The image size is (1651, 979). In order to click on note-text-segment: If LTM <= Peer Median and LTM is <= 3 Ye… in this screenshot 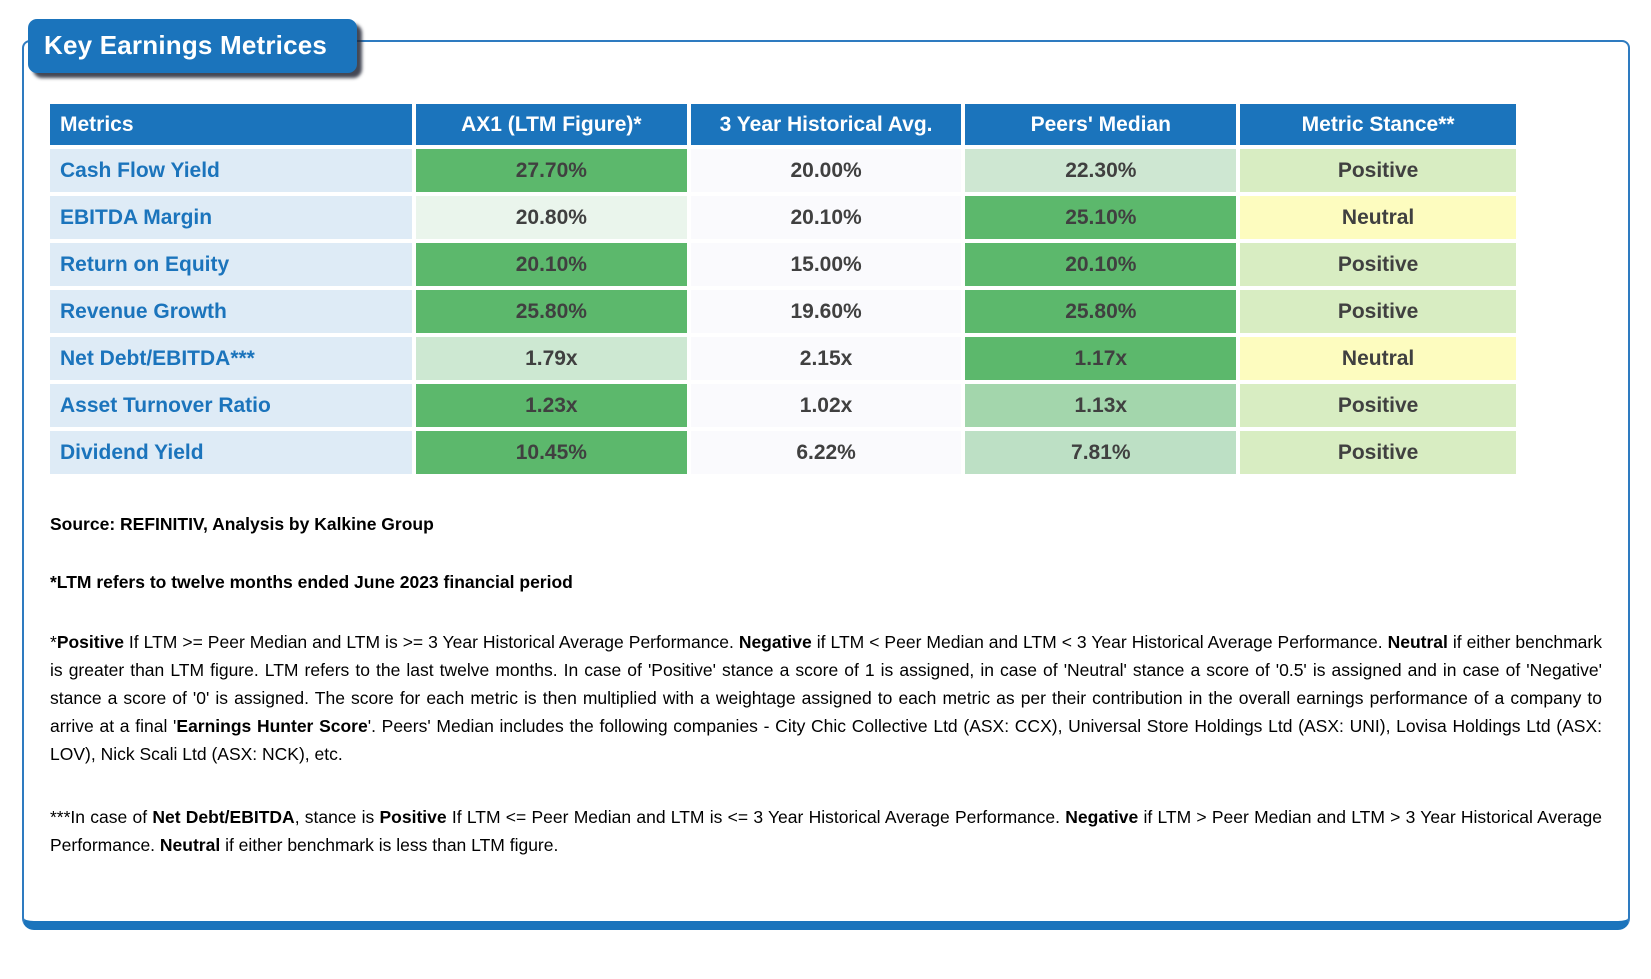, I will do `click(756, 817)`.